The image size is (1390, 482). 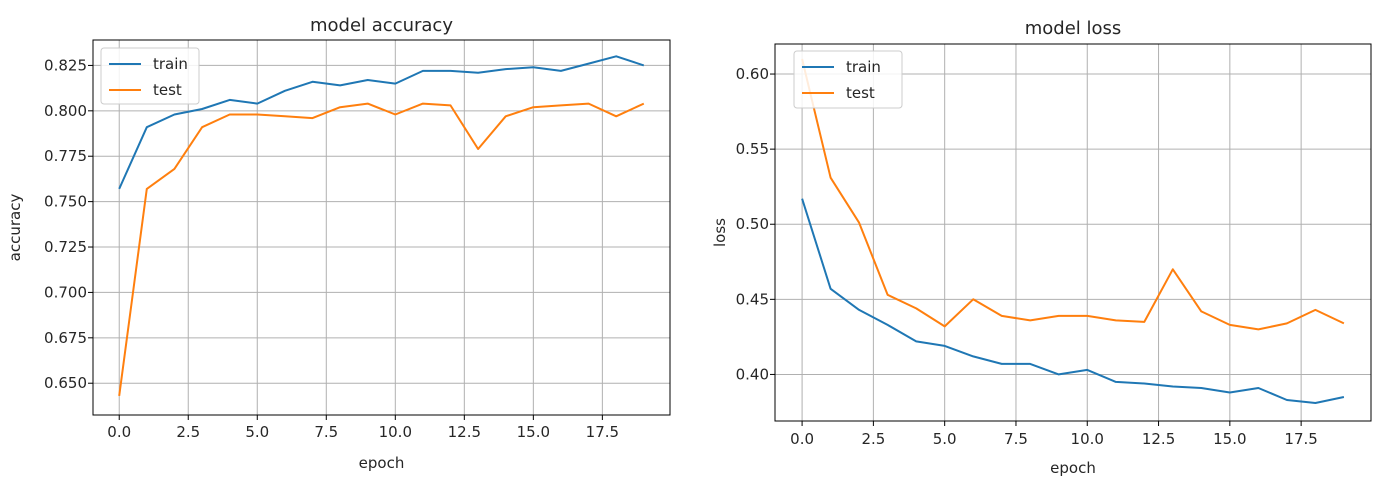 What do you see at coordinates (752, 299) in the screenshot?
I see `y-tick-label: 0.45` at bounding box center [752, 299].